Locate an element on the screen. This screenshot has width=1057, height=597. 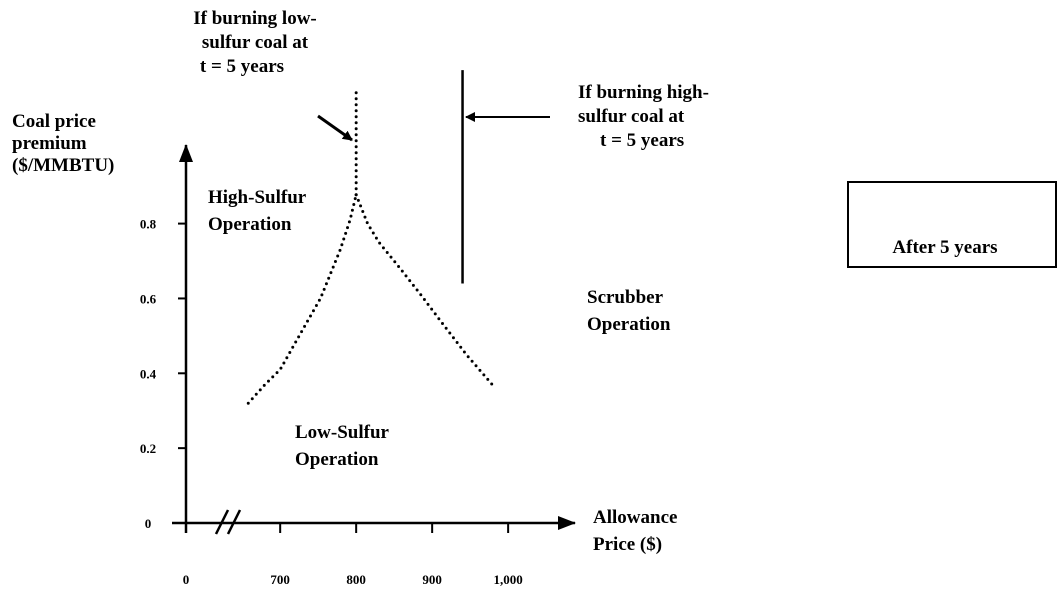
y-tick-label: 0.2 is located at coordinates (148, 448).